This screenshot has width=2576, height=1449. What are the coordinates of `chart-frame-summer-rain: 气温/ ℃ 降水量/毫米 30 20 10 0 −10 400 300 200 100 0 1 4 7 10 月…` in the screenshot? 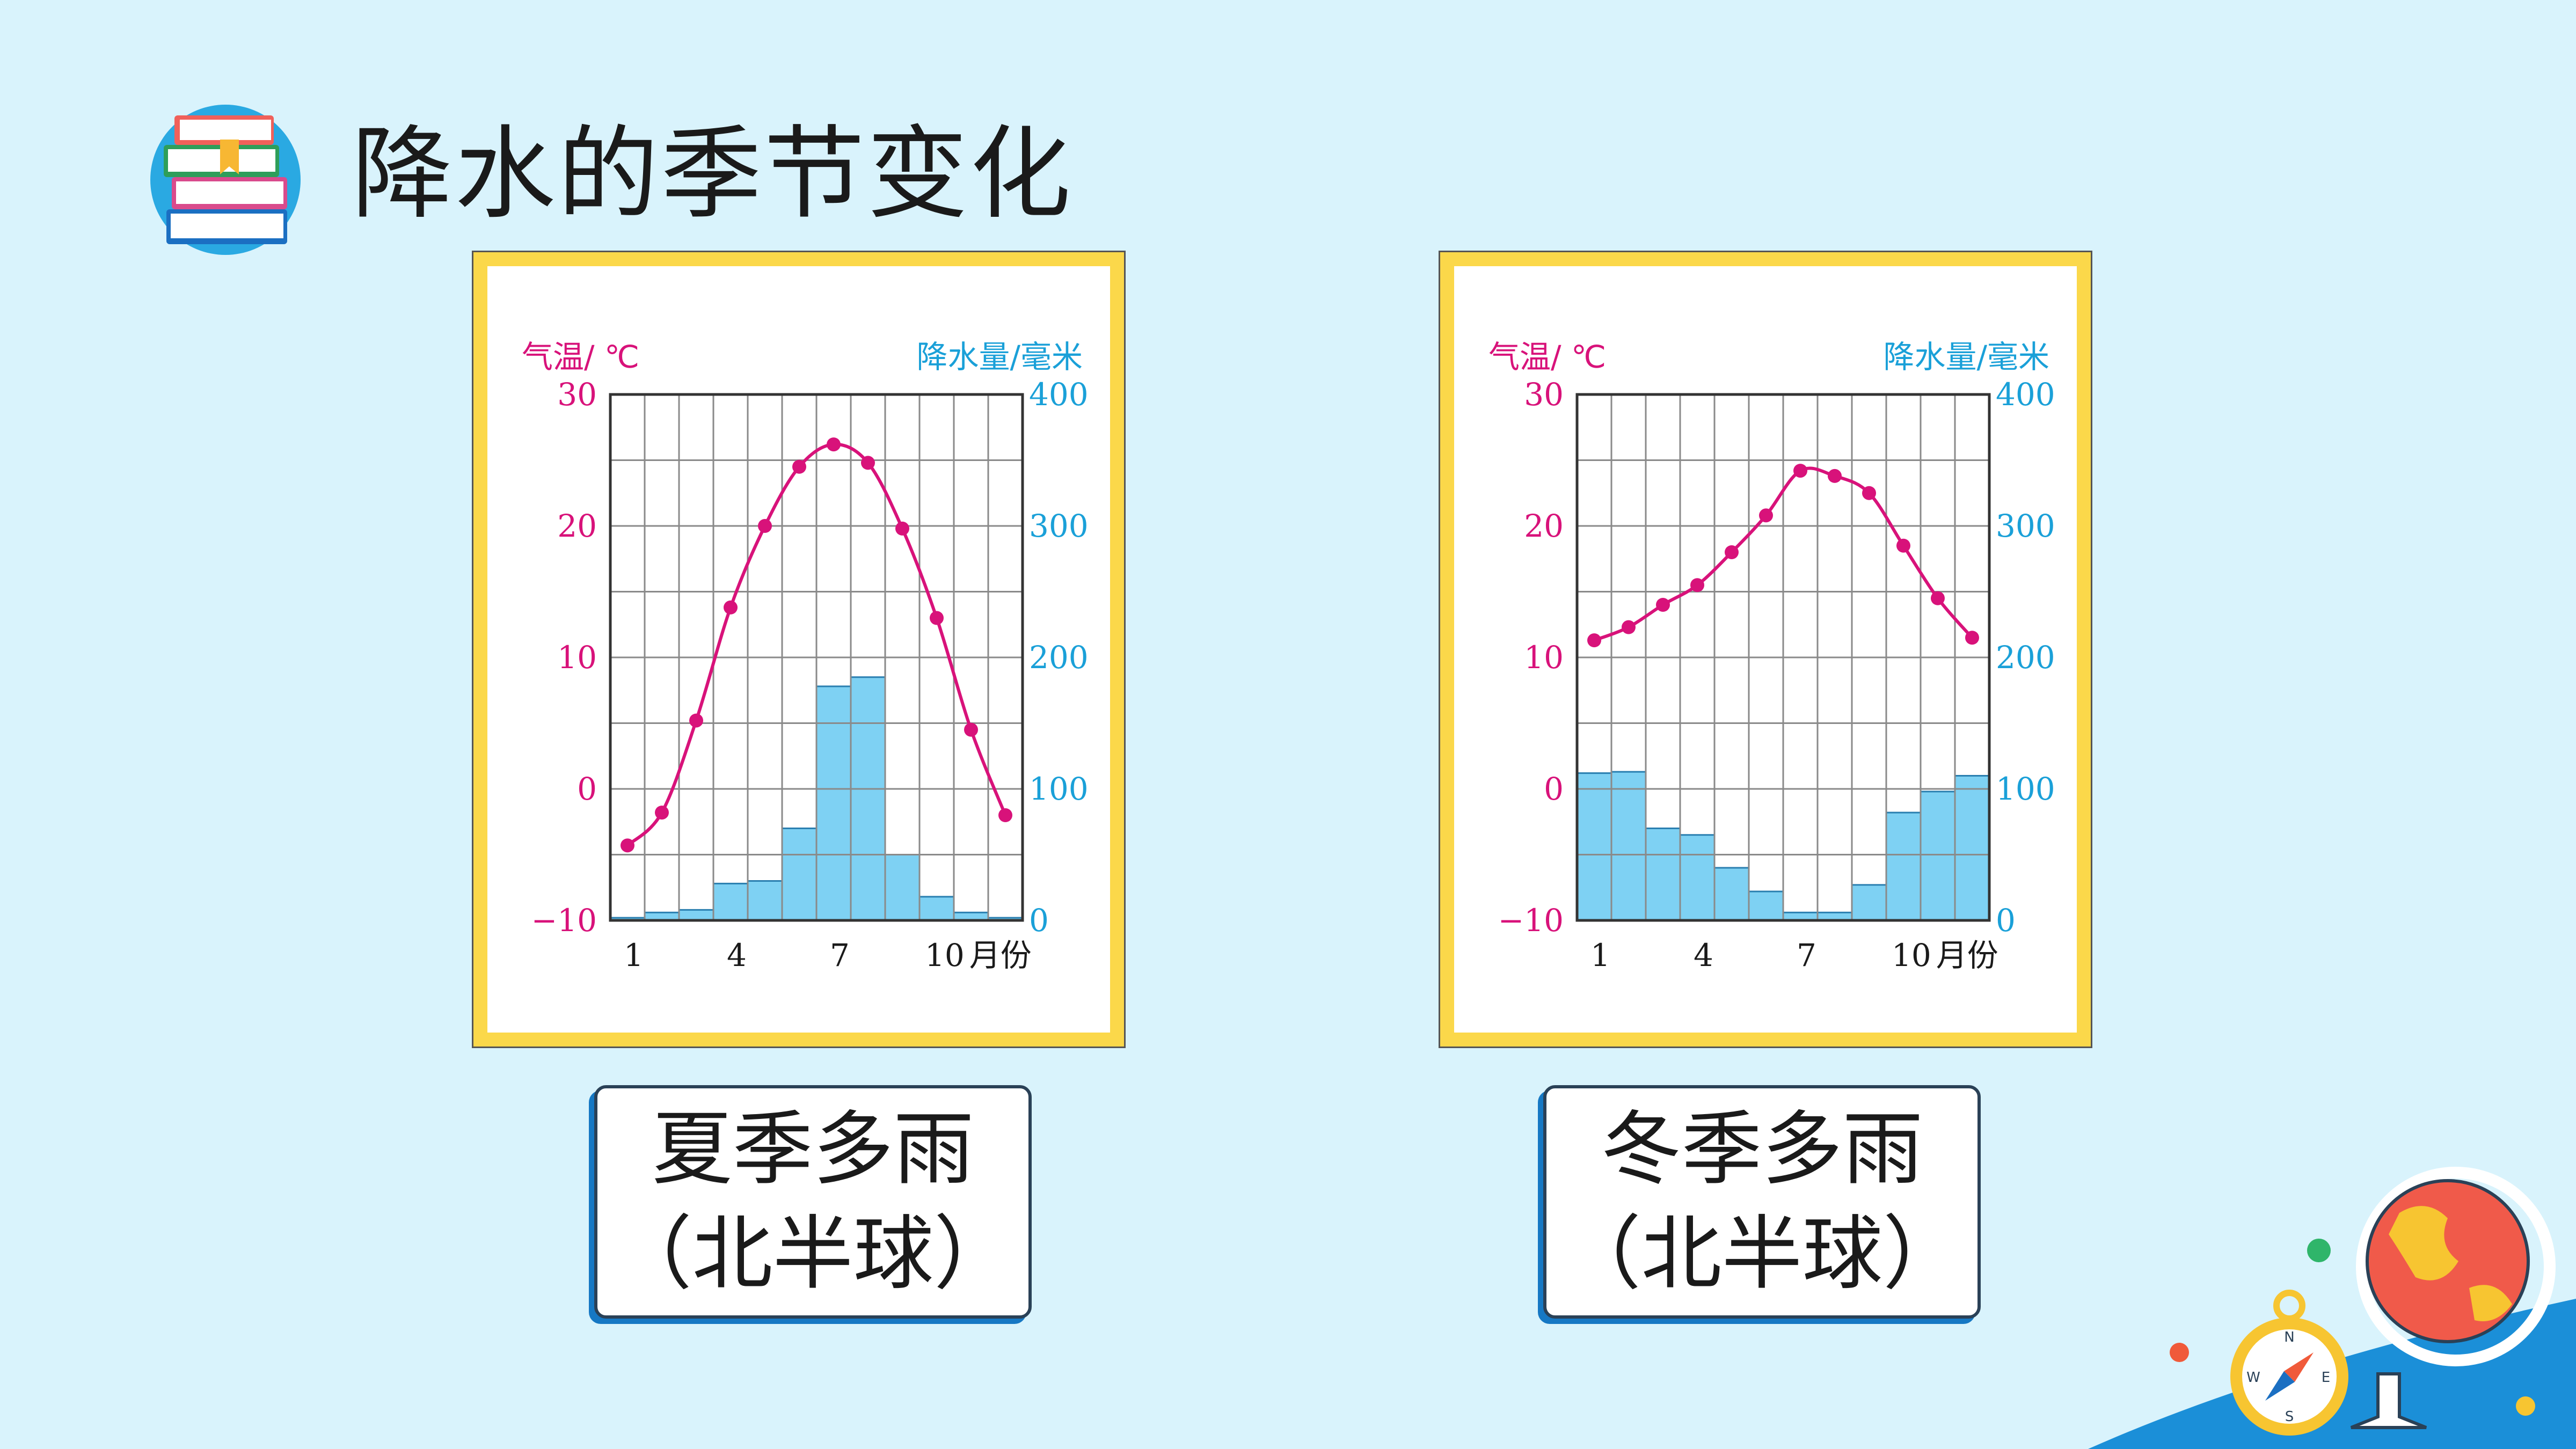 It's located at (799, 649).